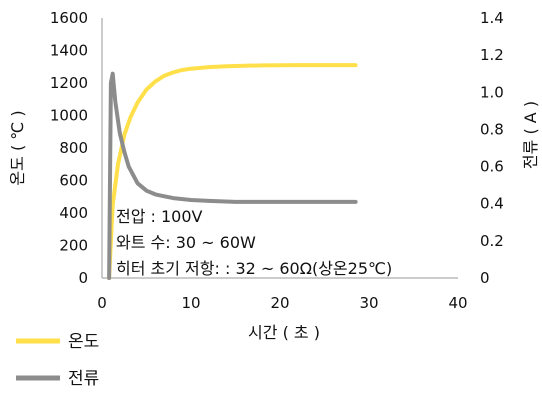 The image size is (542, 394). Describe the element at coordinates (492, 55) in the screenshot. I see `y-right-tick-label: 1.2` at that location.